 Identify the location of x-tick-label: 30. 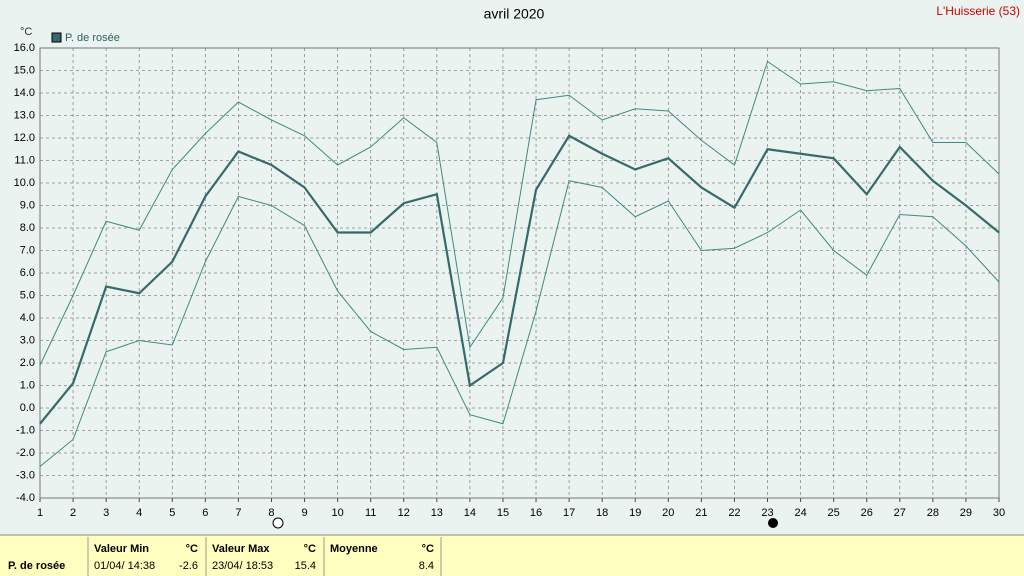
(999, 513).